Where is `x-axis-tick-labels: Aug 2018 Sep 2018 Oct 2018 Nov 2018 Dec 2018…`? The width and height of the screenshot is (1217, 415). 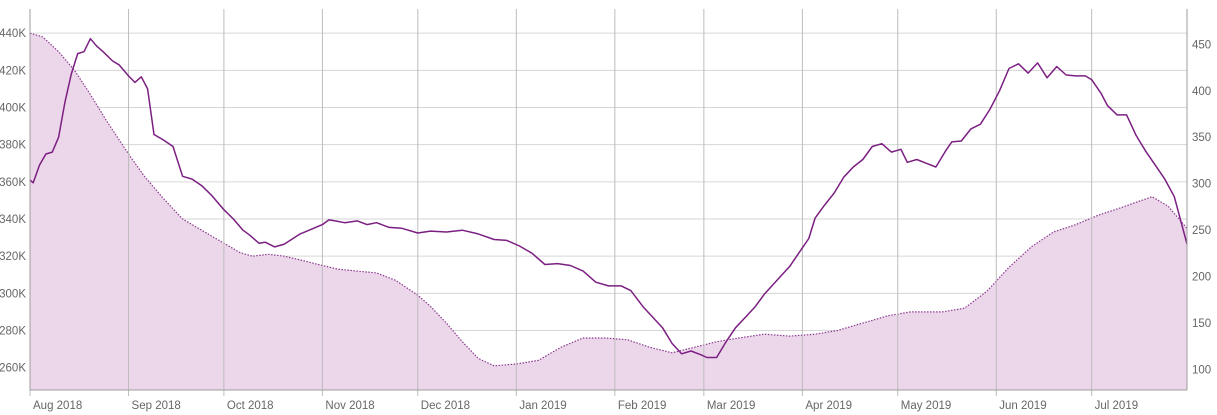
x-axis-tick-labels: Aug 2018 Sep 2018 Oct 2018 Nov 2018 Dec 2018… is located at coordinates (585, 406).